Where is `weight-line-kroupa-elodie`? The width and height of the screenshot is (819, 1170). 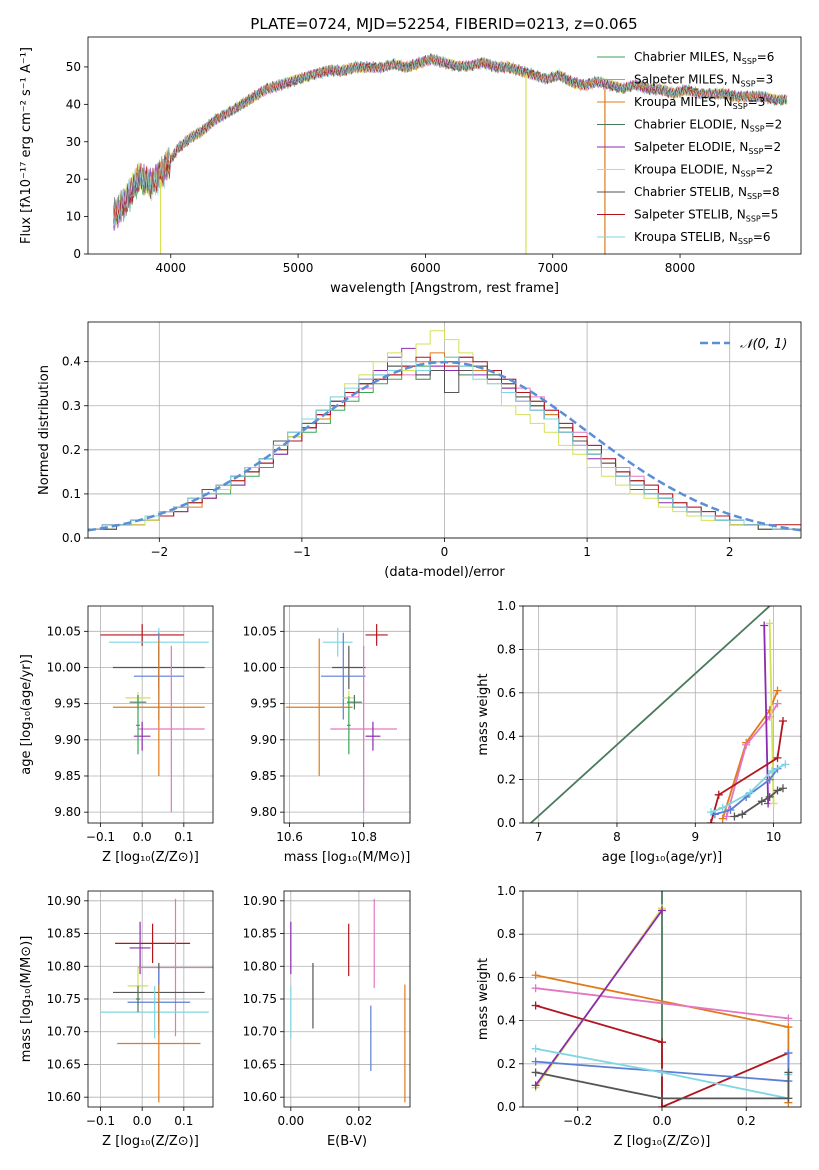 weight-line-kroupa-elodie is located at coordinates (771, 713).